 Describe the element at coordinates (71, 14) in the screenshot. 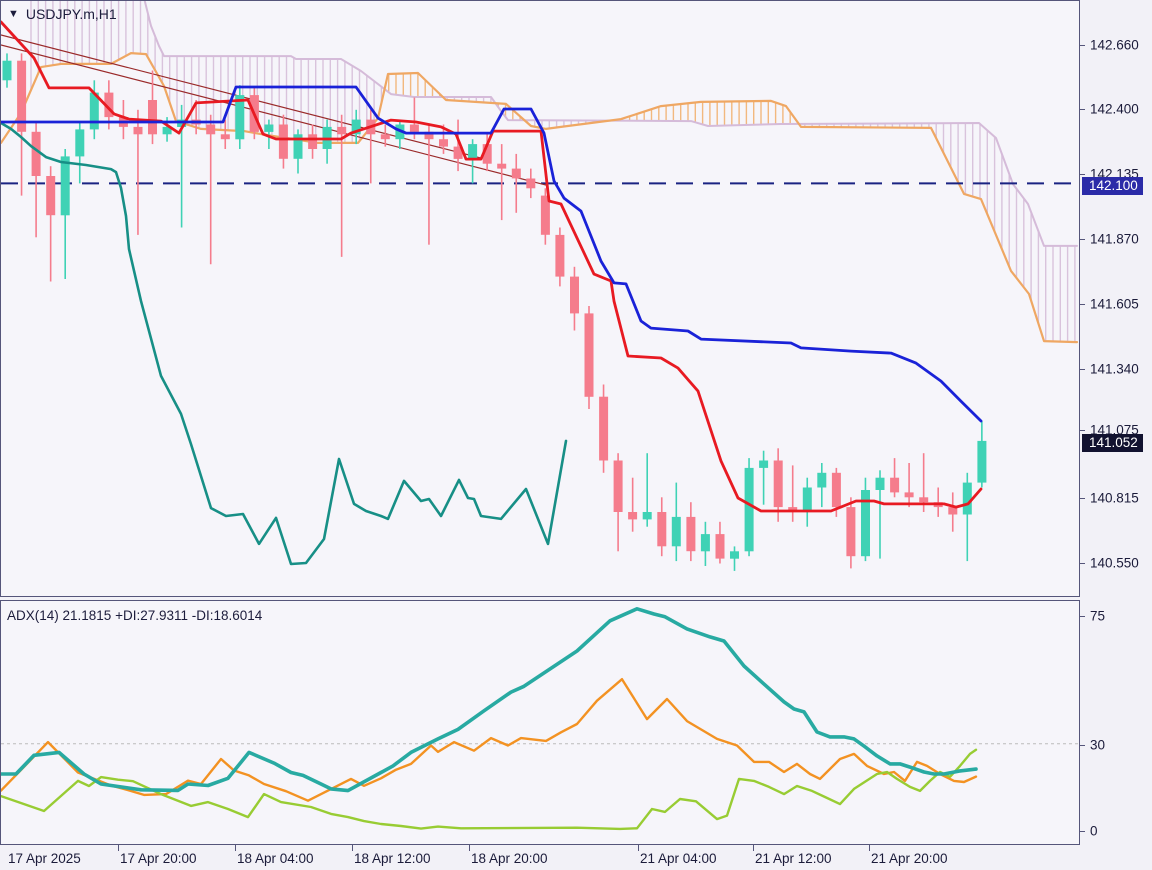

I see `symbol-title-text: USDJPY.m,H1` at that location.